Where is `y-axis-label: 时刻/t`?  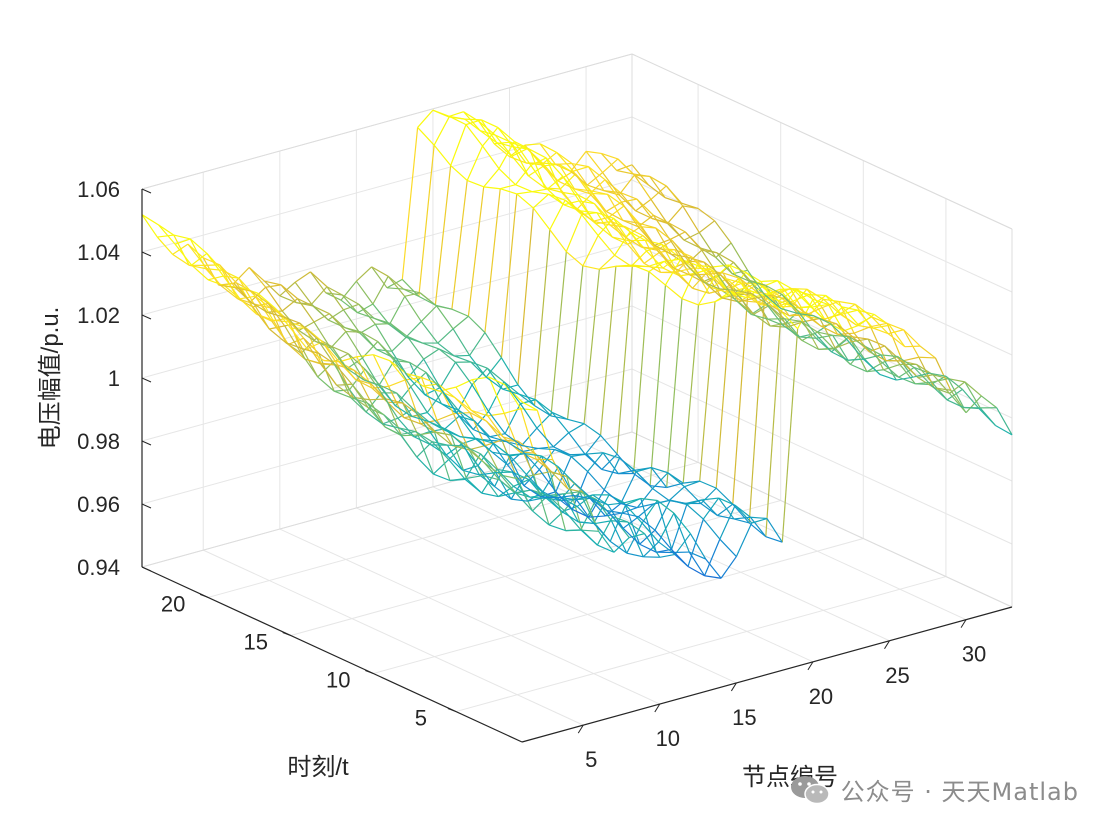
y-axis-label: 时刻/t is located at coordinates (318, 767).